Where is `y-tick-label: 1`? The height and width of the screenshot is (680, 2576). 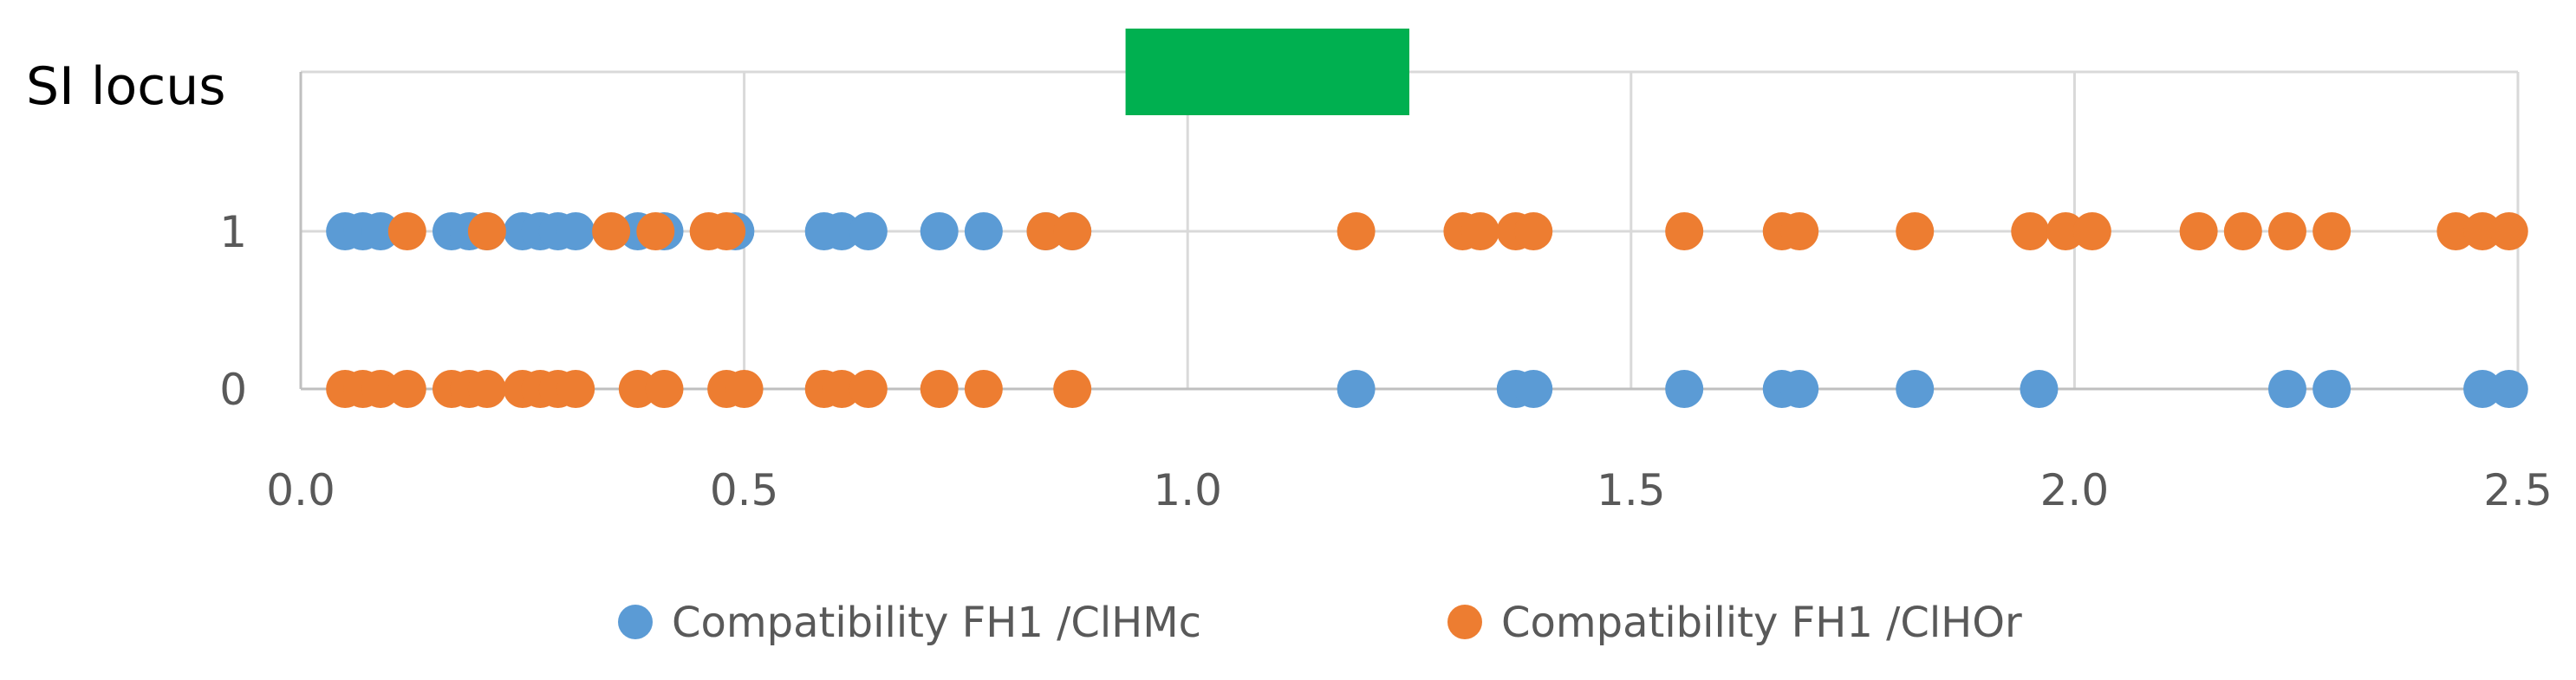 y-tick-label: 1 is located at coordinates (233, 232).